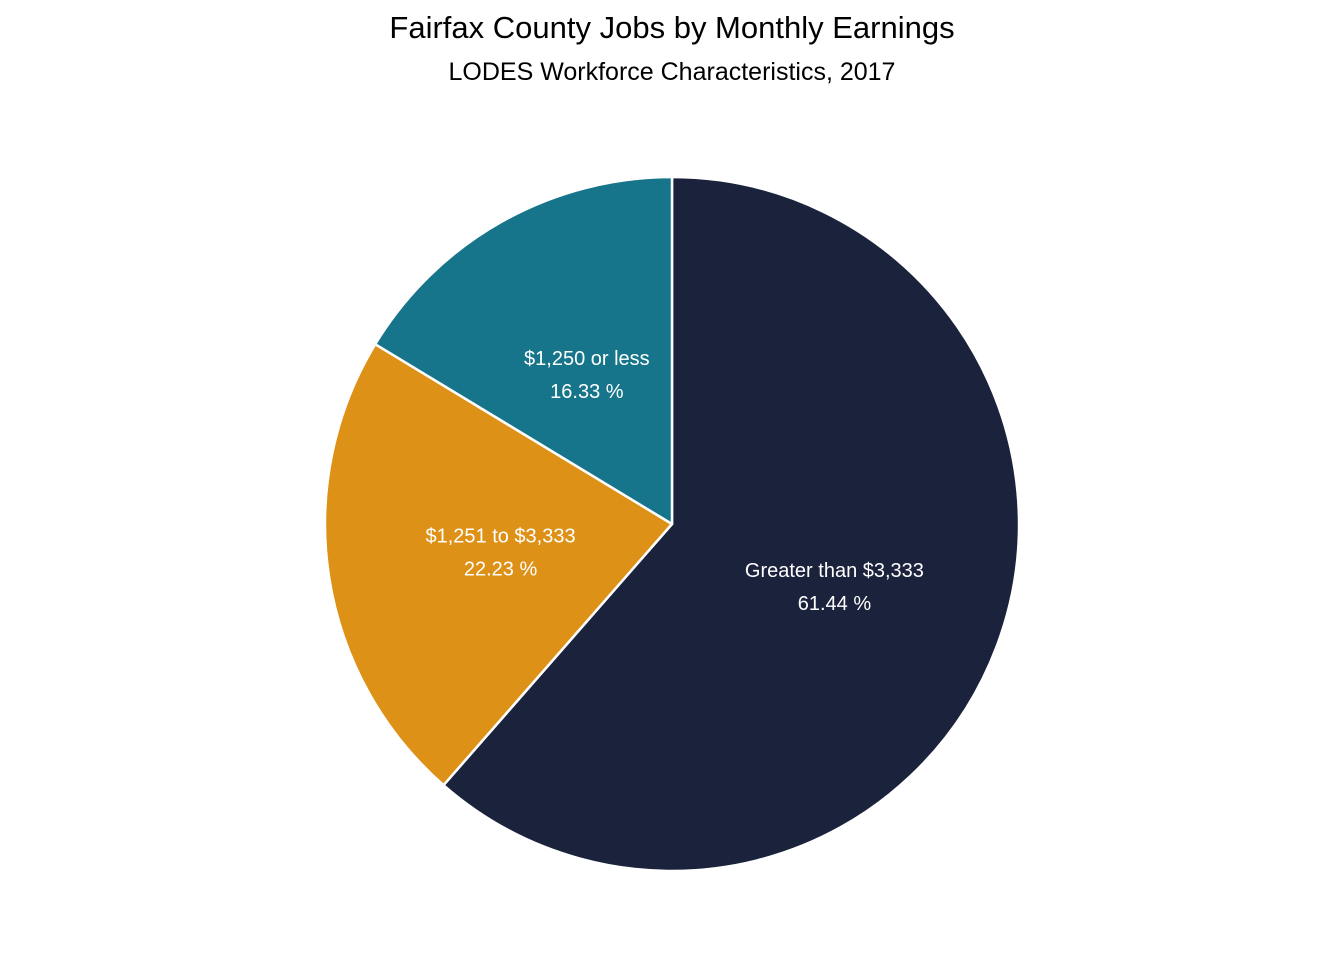 This screenshot has width=1344, height=960. Describe the element at coordinates (587, 392) in the screenshot. I see `slice-value-label: 16.33 %` at that location.